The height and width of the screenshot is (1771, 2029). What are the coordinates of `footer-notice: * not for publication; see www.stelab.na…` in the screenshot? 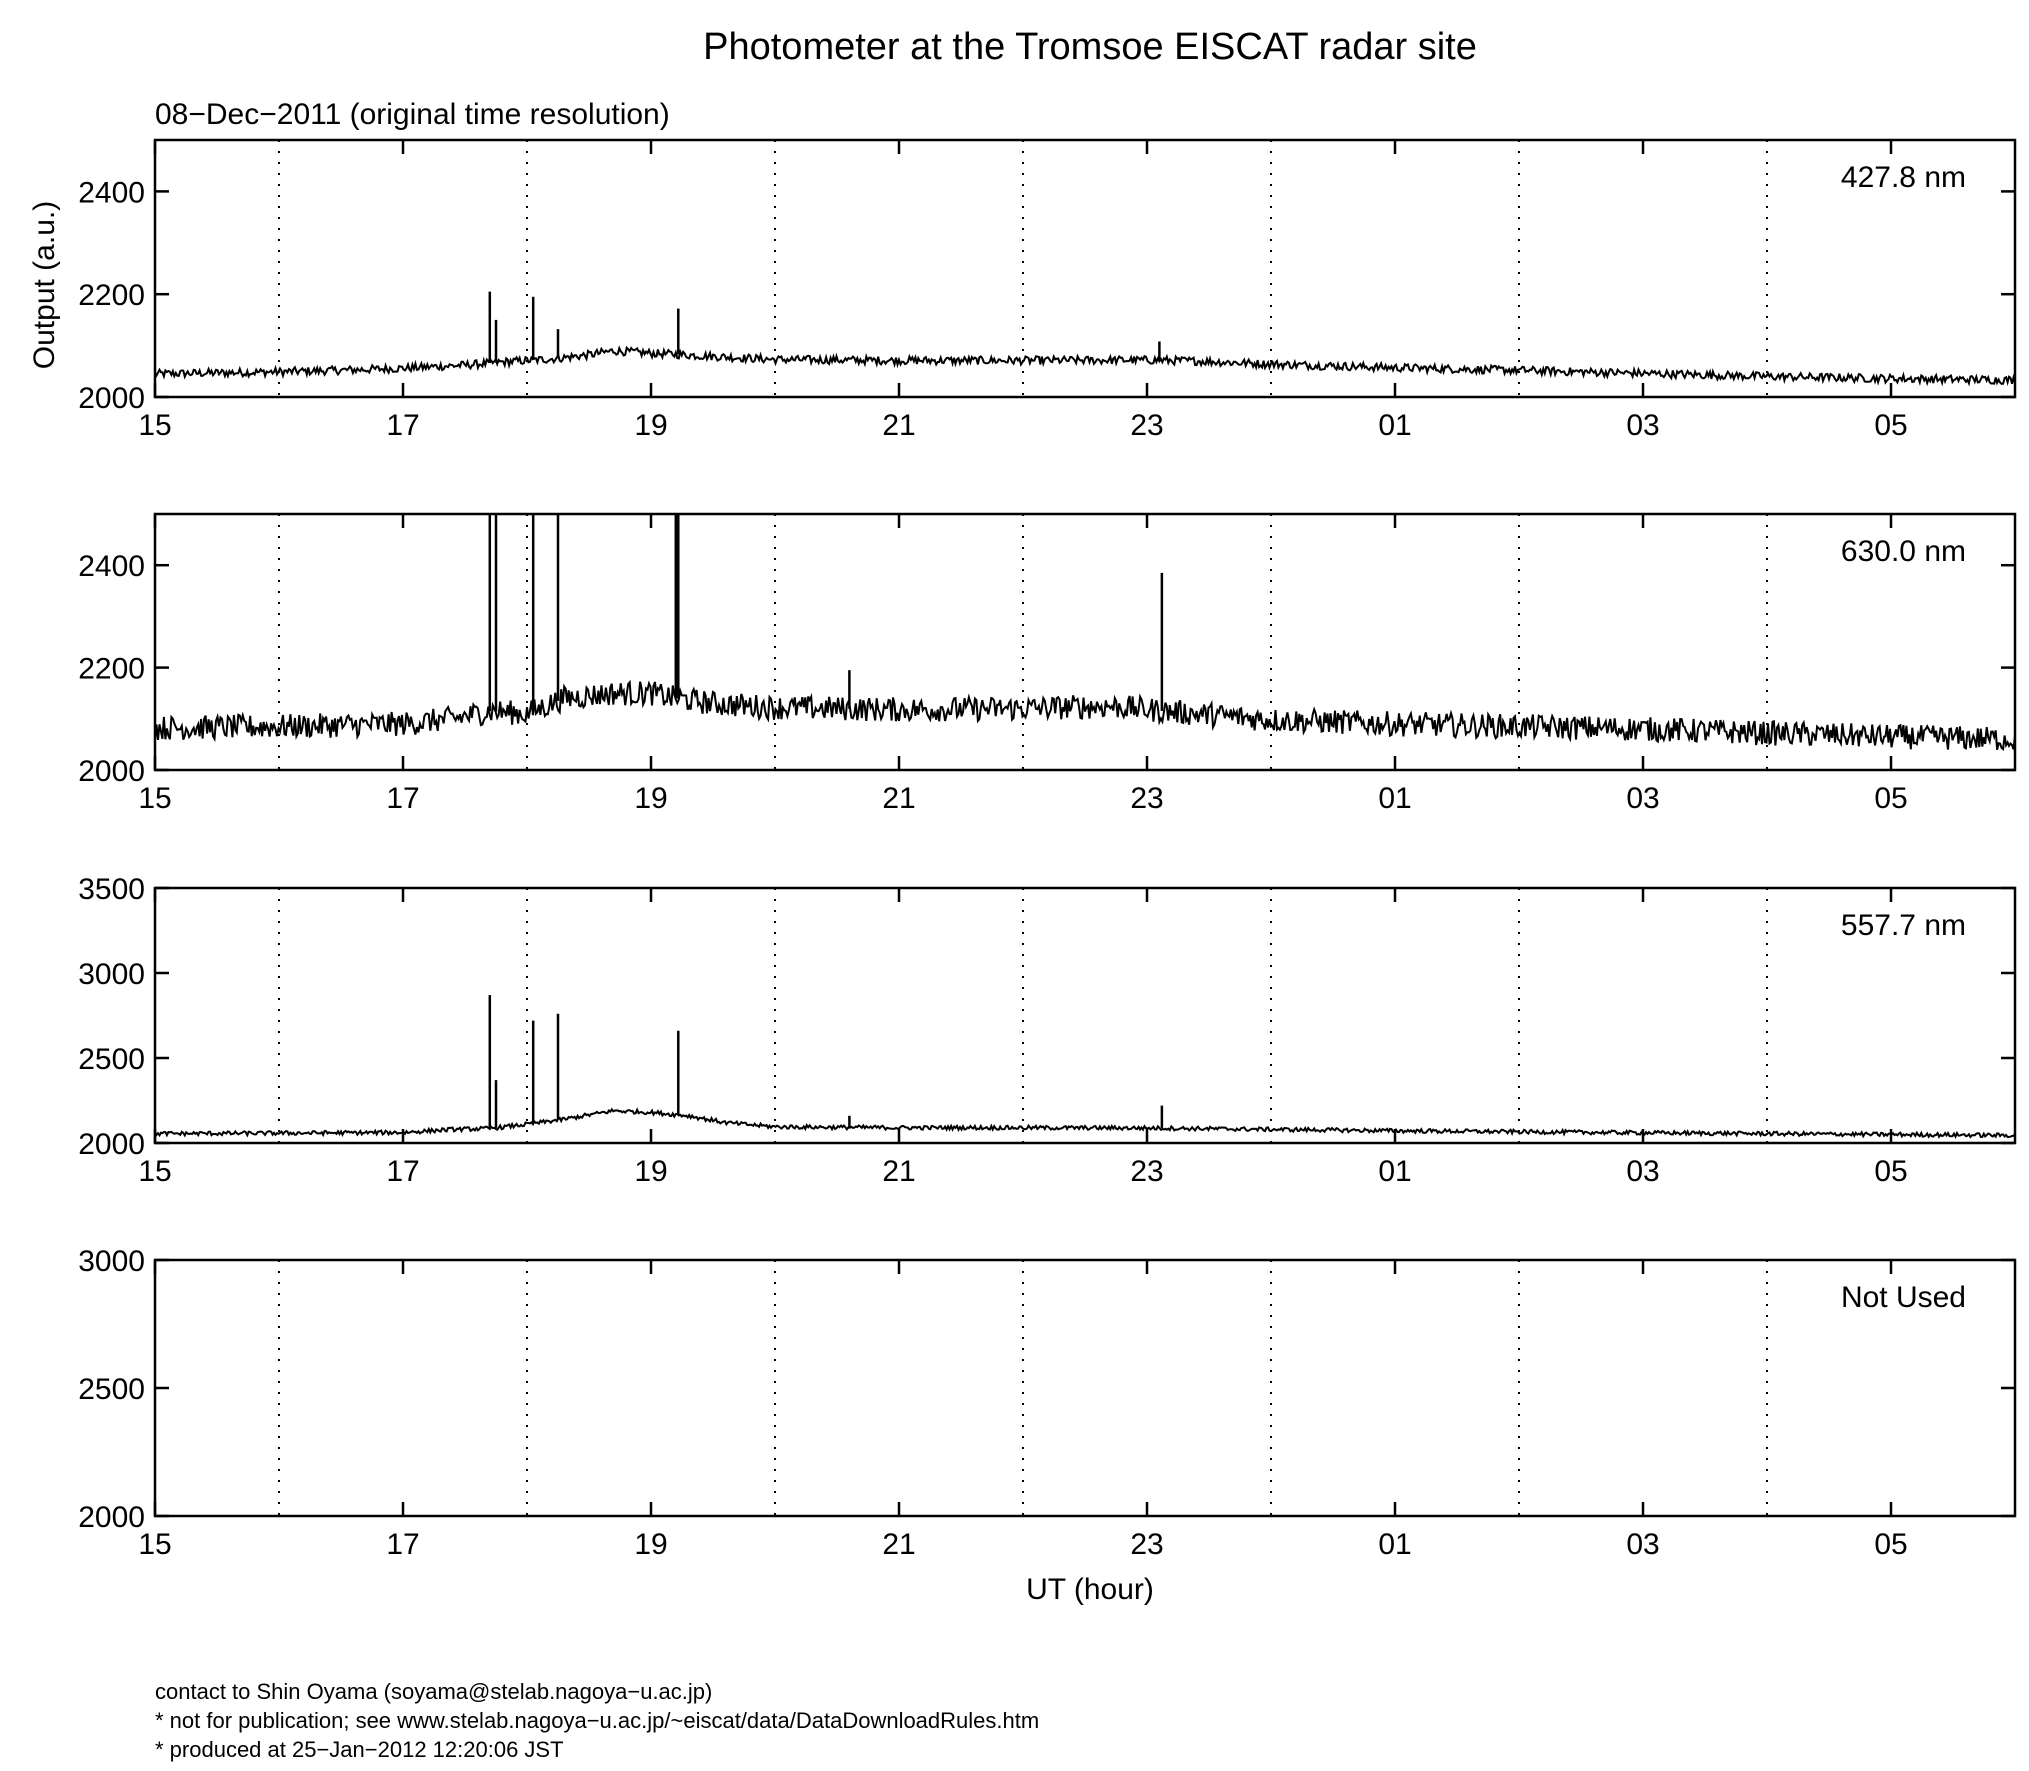 It's located at (597, 1720).